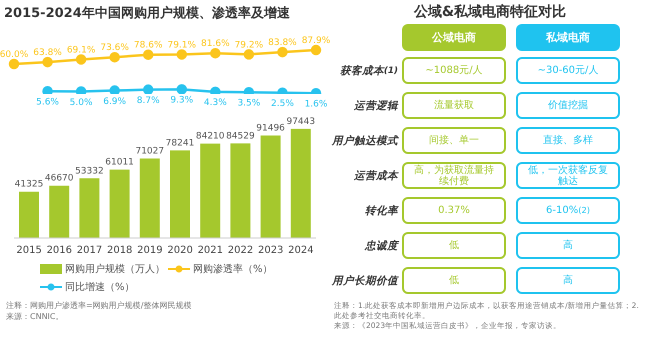  What do you see at coordinates (210, 137) in the screenshot?
I see `data-label: 84210` at bounding box center [210, 137].